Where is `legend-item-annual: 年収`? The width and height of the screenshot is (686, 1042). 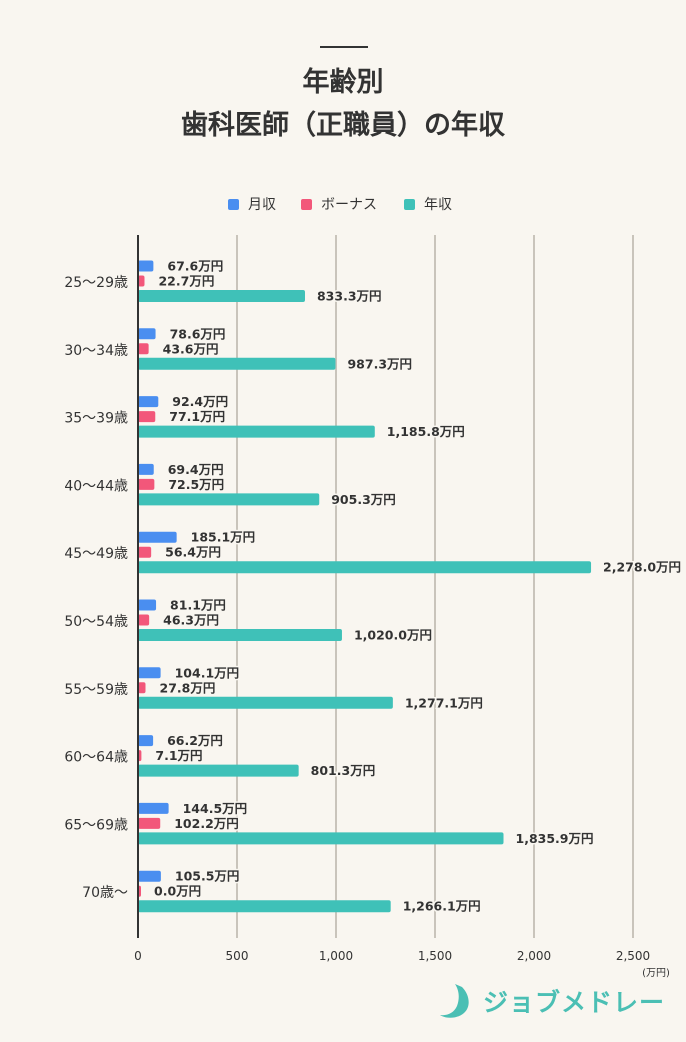
legend-item-annual: 年収 is located at coordinates (428, 204).